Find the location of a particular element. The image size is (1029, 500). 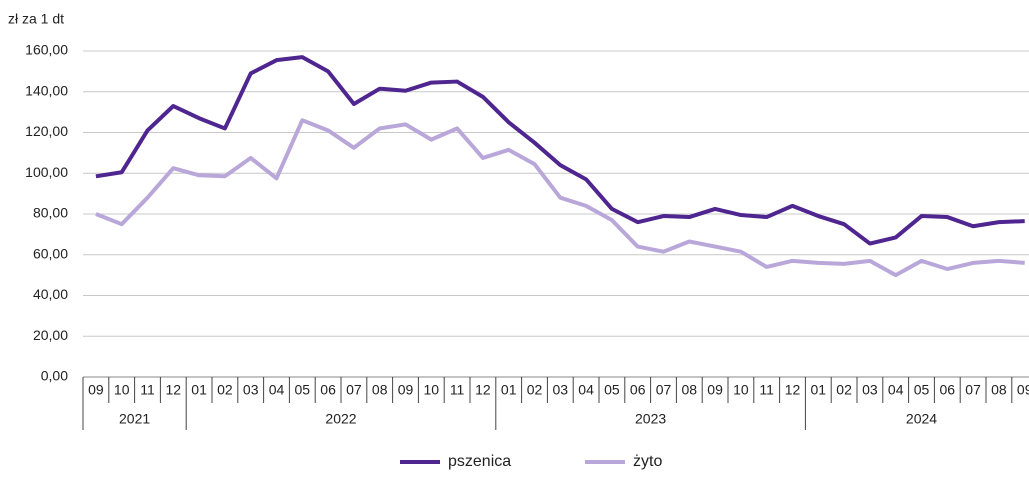

x-group-label: 2022 is located at coordinates (340, 419).